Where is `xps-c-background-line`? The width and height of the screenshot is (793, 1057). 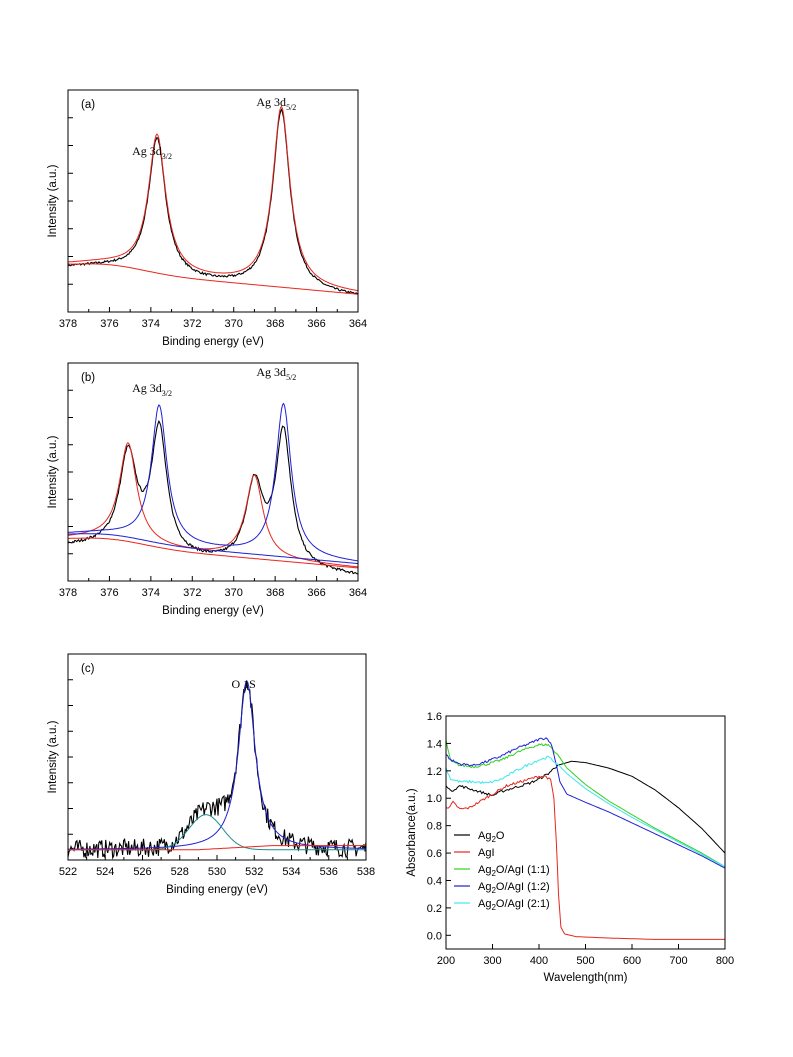
xps-c-background-line is located at coordinates (217, 848).